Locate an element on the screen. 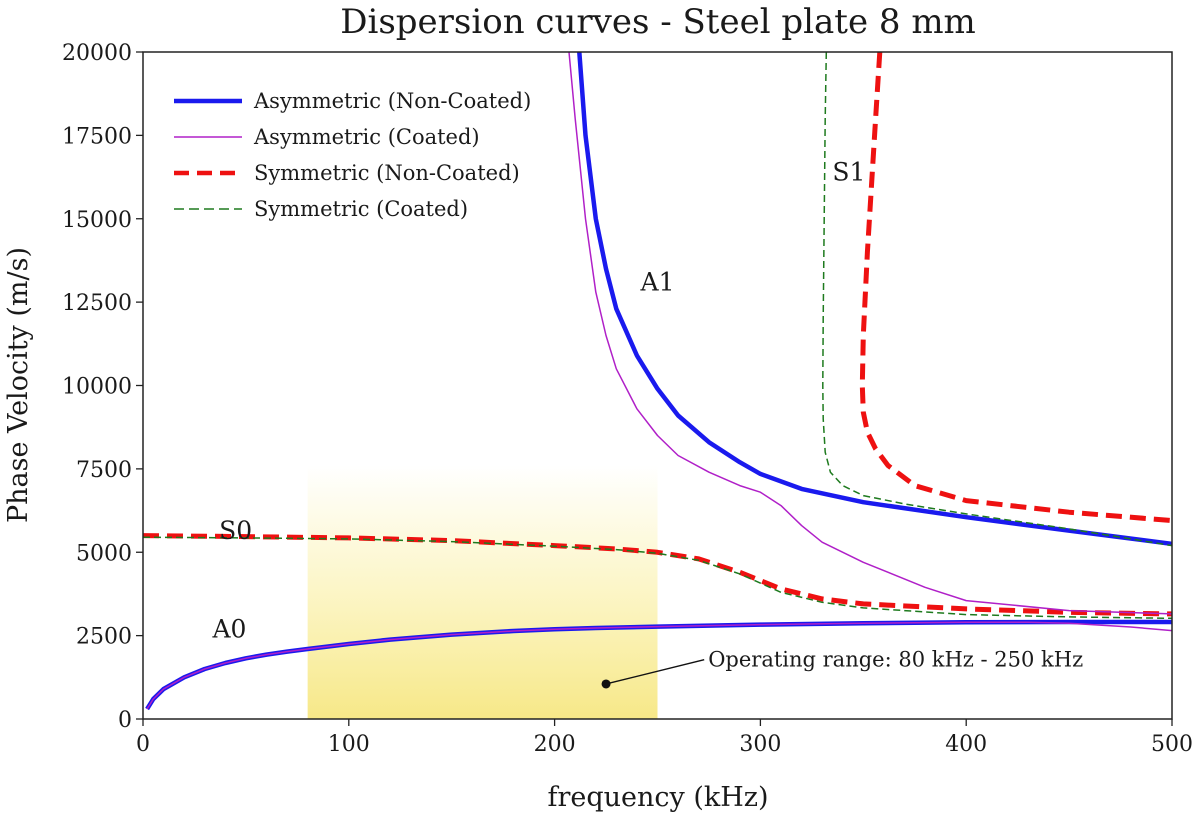  x-tick-label: 300 is located at coordinates (760, 744).